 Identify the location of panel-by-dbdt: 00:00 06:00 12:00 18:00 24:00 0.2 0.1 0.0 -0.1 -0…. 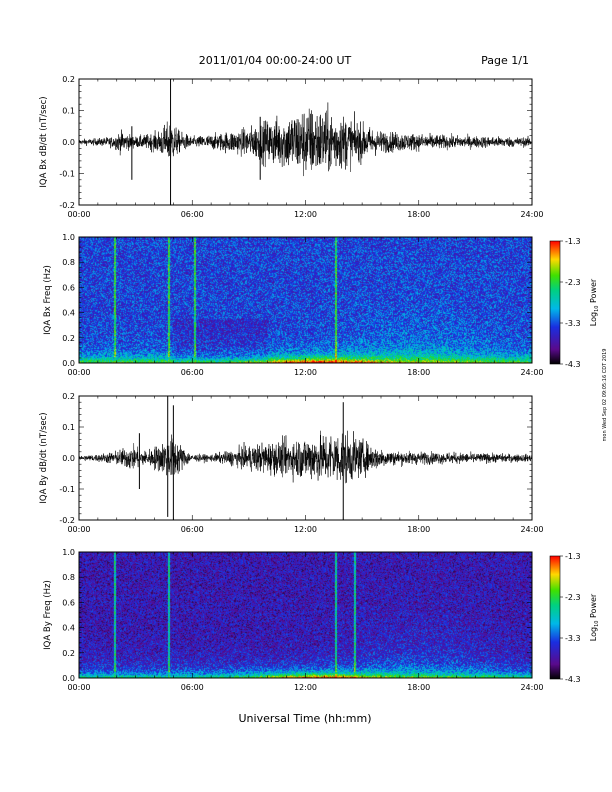
(291, 463).